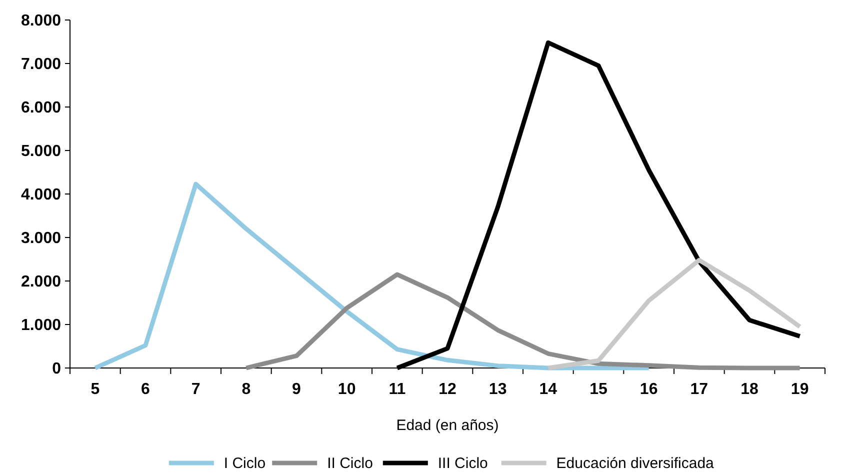 Image resolution: width=845 pixels, height=476 pixels. Describe the element at coordinates (41, 282) in the screenshot. I see `y-tick-label: 2.000` at that location.